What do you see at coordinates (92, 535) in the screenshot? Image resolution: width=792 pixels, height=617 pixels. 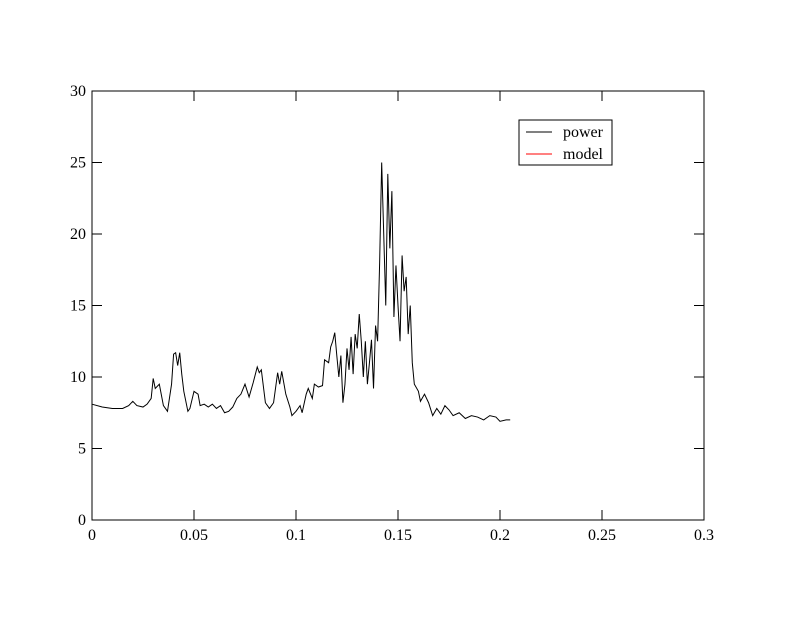 I see `x-tick-label: 0` at bounding box center [92, 535].